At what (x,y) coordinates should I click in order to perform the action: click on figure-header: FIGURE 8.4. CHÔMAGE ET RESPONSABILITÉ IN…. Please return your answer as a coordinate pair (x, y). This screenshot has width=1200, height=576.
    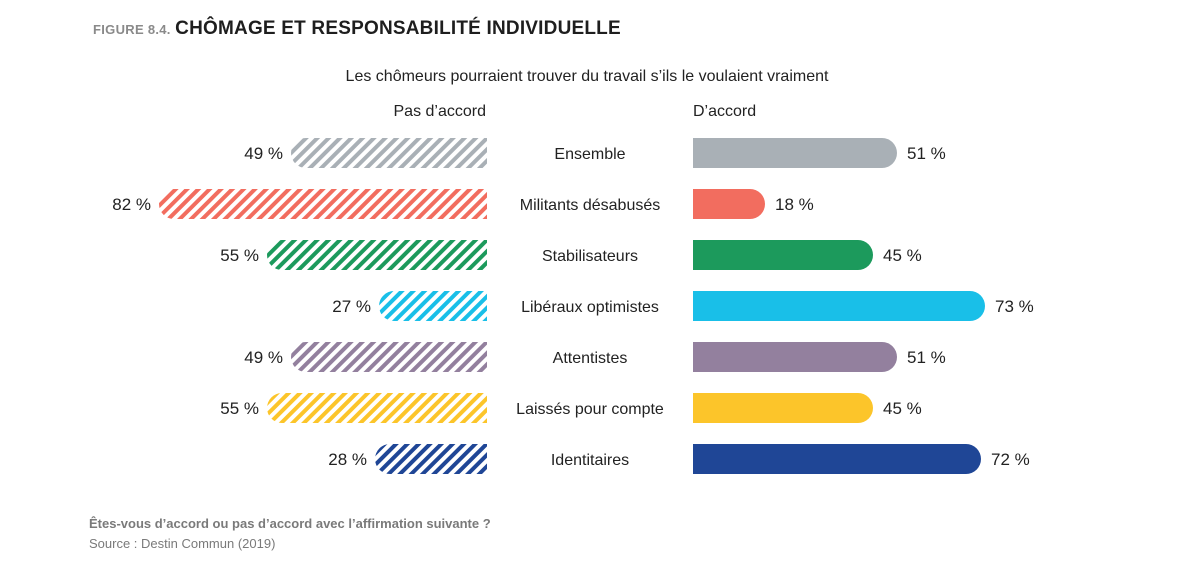
    Looking at the image, I should click on (357, 29).